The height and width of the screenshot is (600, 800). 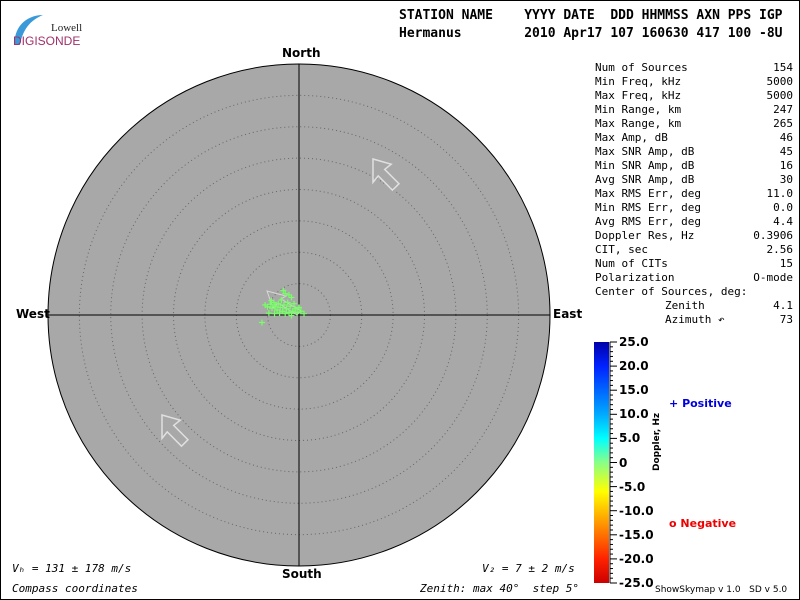 What do you see at coordinates (783, 67) in the screenshot?
I see `stat-value: 154` at bounding box center [783, 67].